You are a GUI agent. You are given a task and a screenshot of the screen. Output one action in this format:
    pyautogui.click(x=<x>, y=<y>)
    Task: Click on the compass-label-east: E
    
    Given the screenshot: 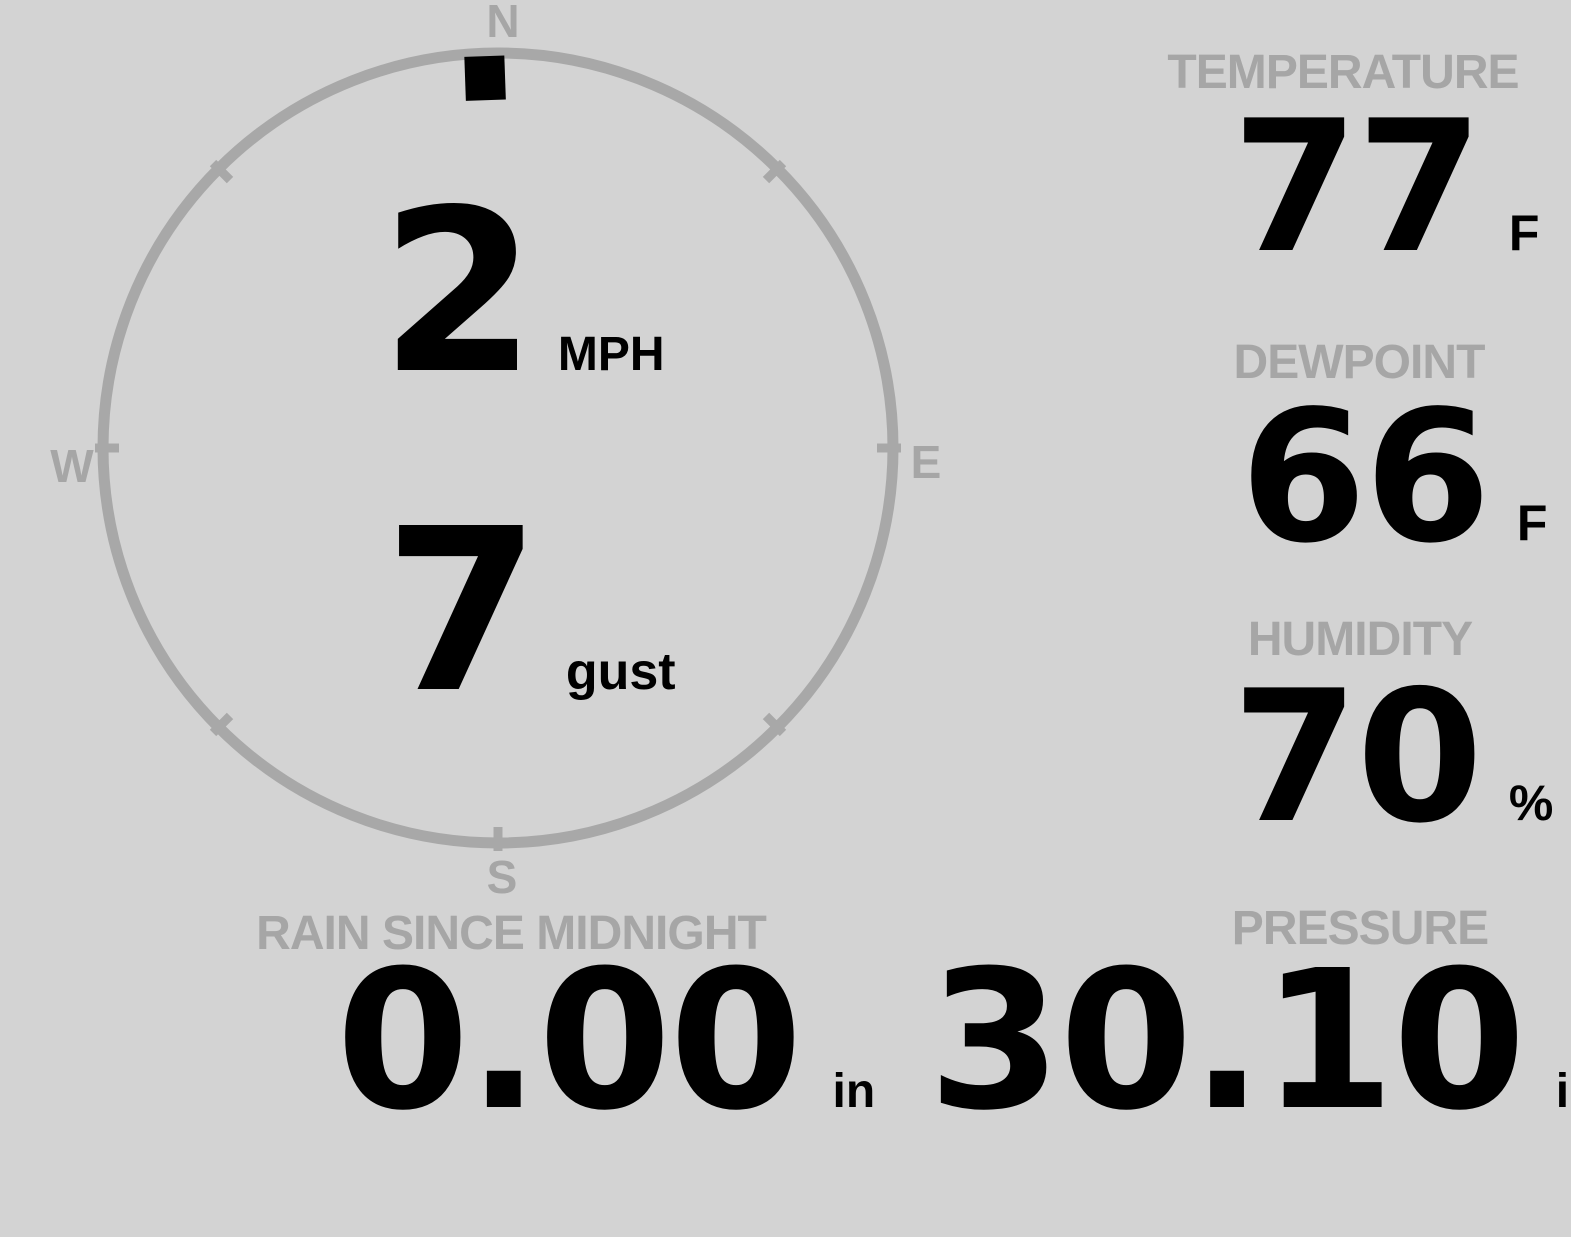 What is the action you would take?
    pyautogui.click(x=926, y=462)
    